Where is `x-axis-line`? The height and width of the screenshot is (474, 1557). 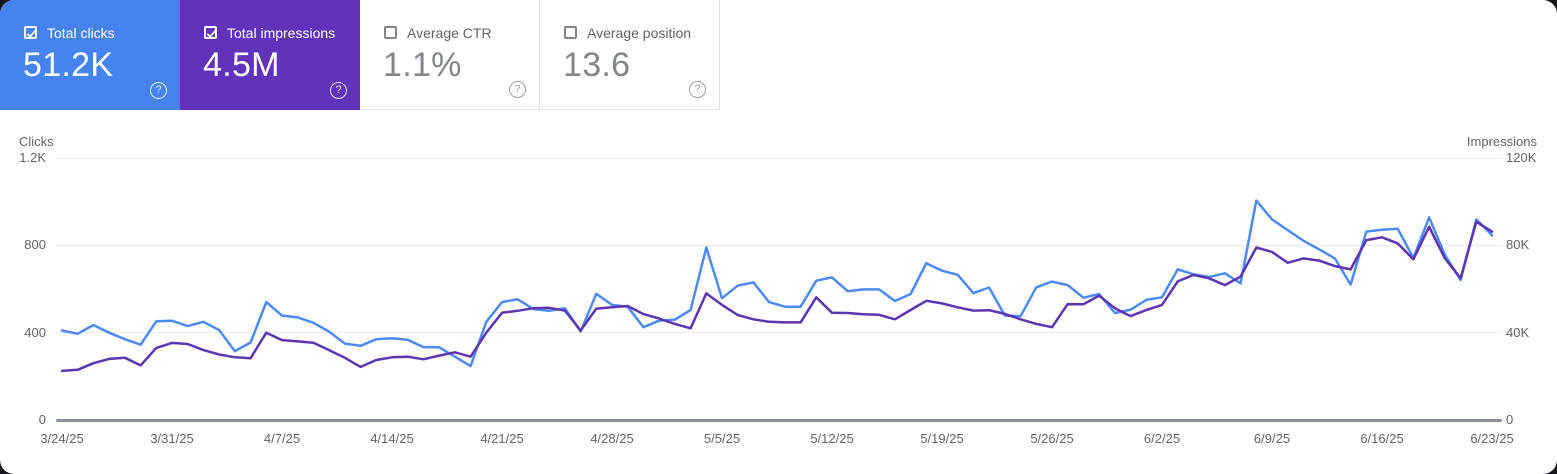 x-axis-line is located at coordinates (779, 420).